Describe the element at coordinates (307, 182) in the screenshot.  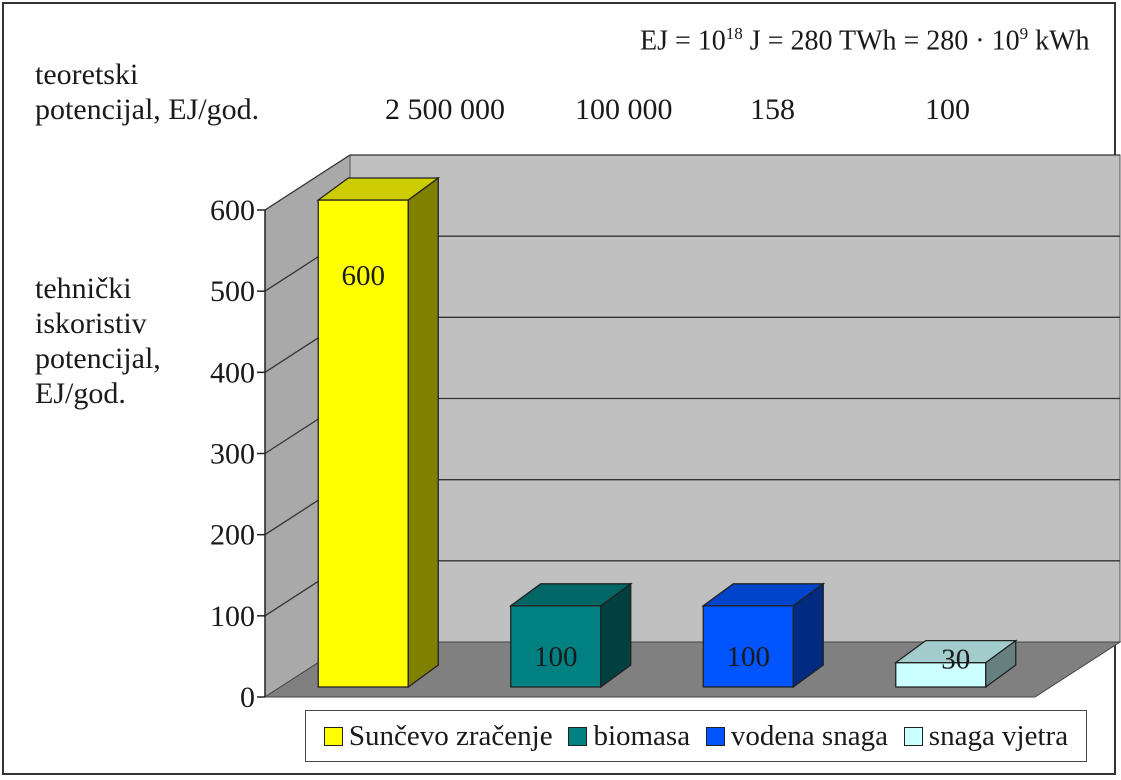
I see `gridline` at that location.